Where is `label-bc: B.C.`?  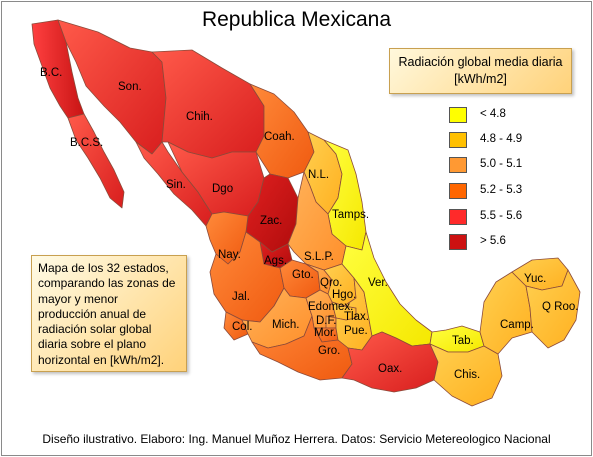 label-bc: B.C. is located at coordinates (51, 73).